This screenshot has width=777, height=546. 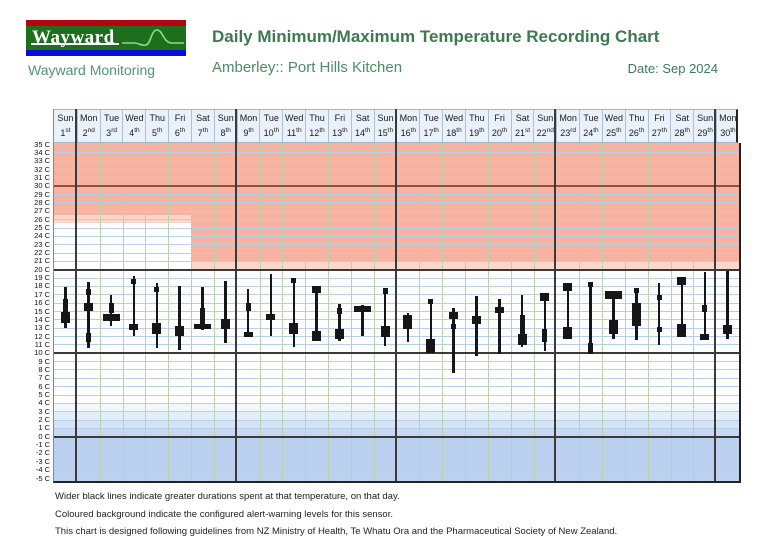 What do you see at coordinates (42, 303) in the screenshot?
I see `y-axis-label: 16 C` at bounding box center [42, 303].